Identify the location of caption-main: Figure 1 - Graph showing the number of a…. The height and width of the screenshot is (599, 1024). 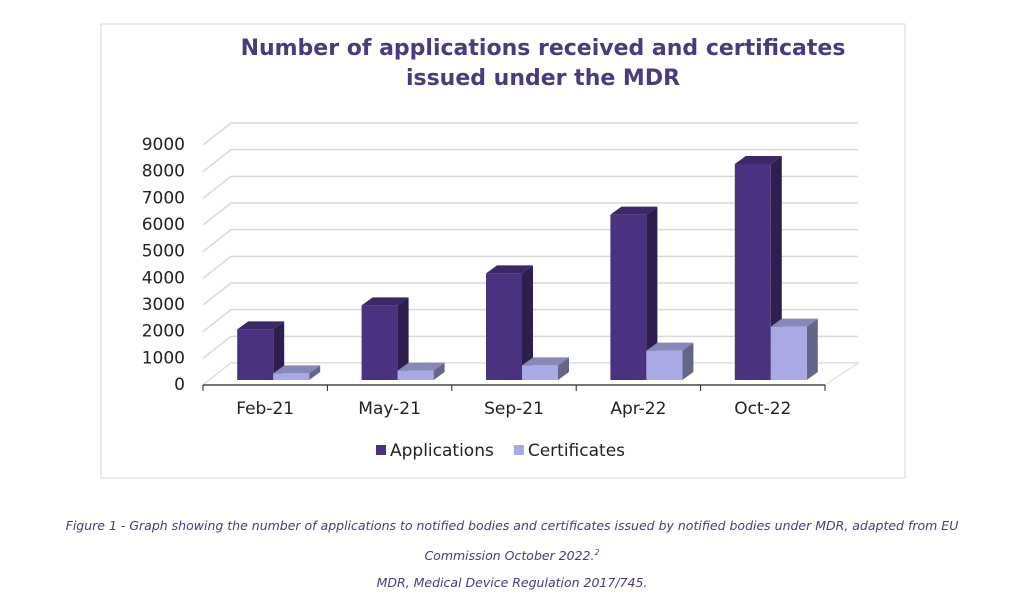
(512, 541).